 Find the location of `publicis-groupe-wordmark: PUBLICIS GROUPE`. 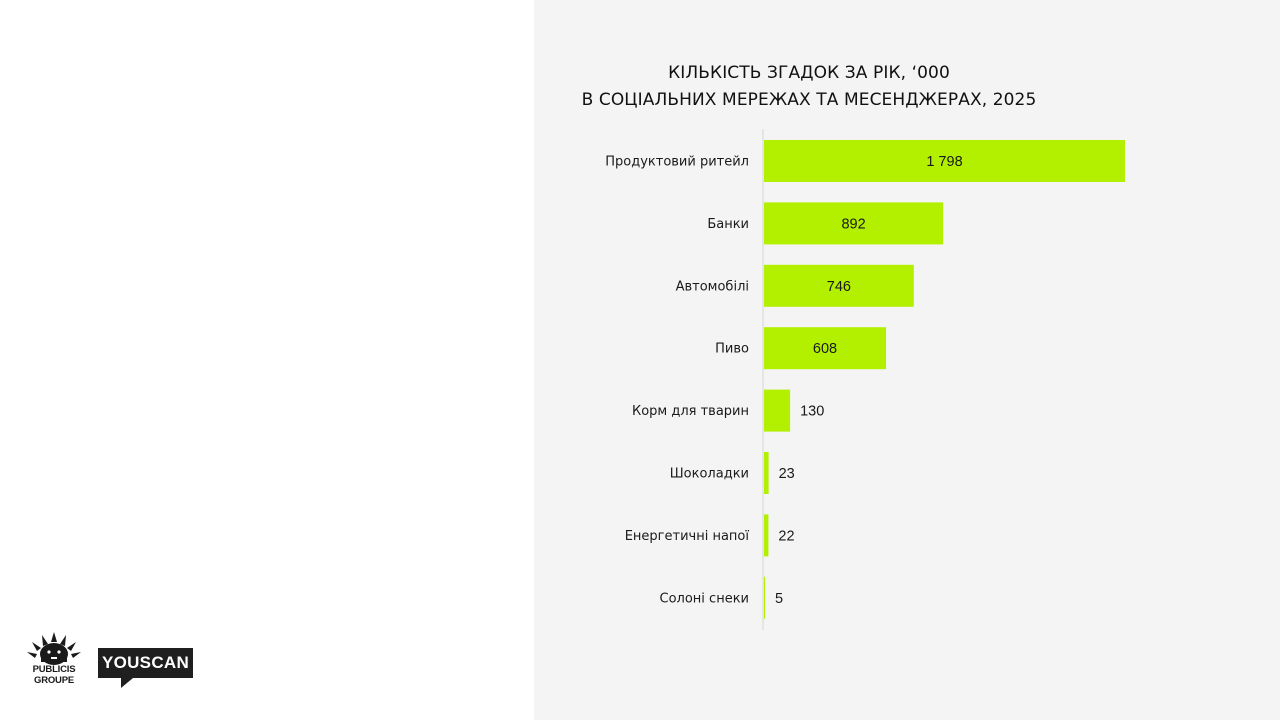

publicis-groupe-wordmark: PUBLICIS GROUPE is located at coordinates (54, 675).